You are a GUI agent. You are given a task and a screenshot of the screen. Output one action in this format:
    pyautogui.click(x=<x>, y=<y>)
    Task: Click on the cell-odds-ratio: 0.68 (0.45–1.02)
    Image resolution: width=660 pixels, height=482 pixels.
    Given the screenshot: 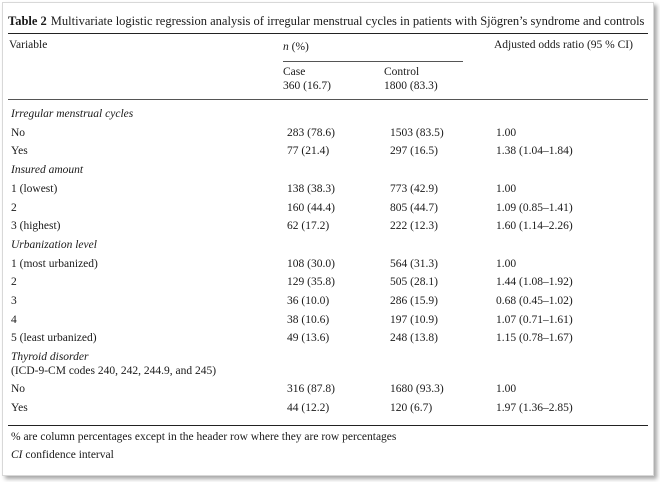 What is the action you would take?
    pyautogui.click(x=534, y=301)
    